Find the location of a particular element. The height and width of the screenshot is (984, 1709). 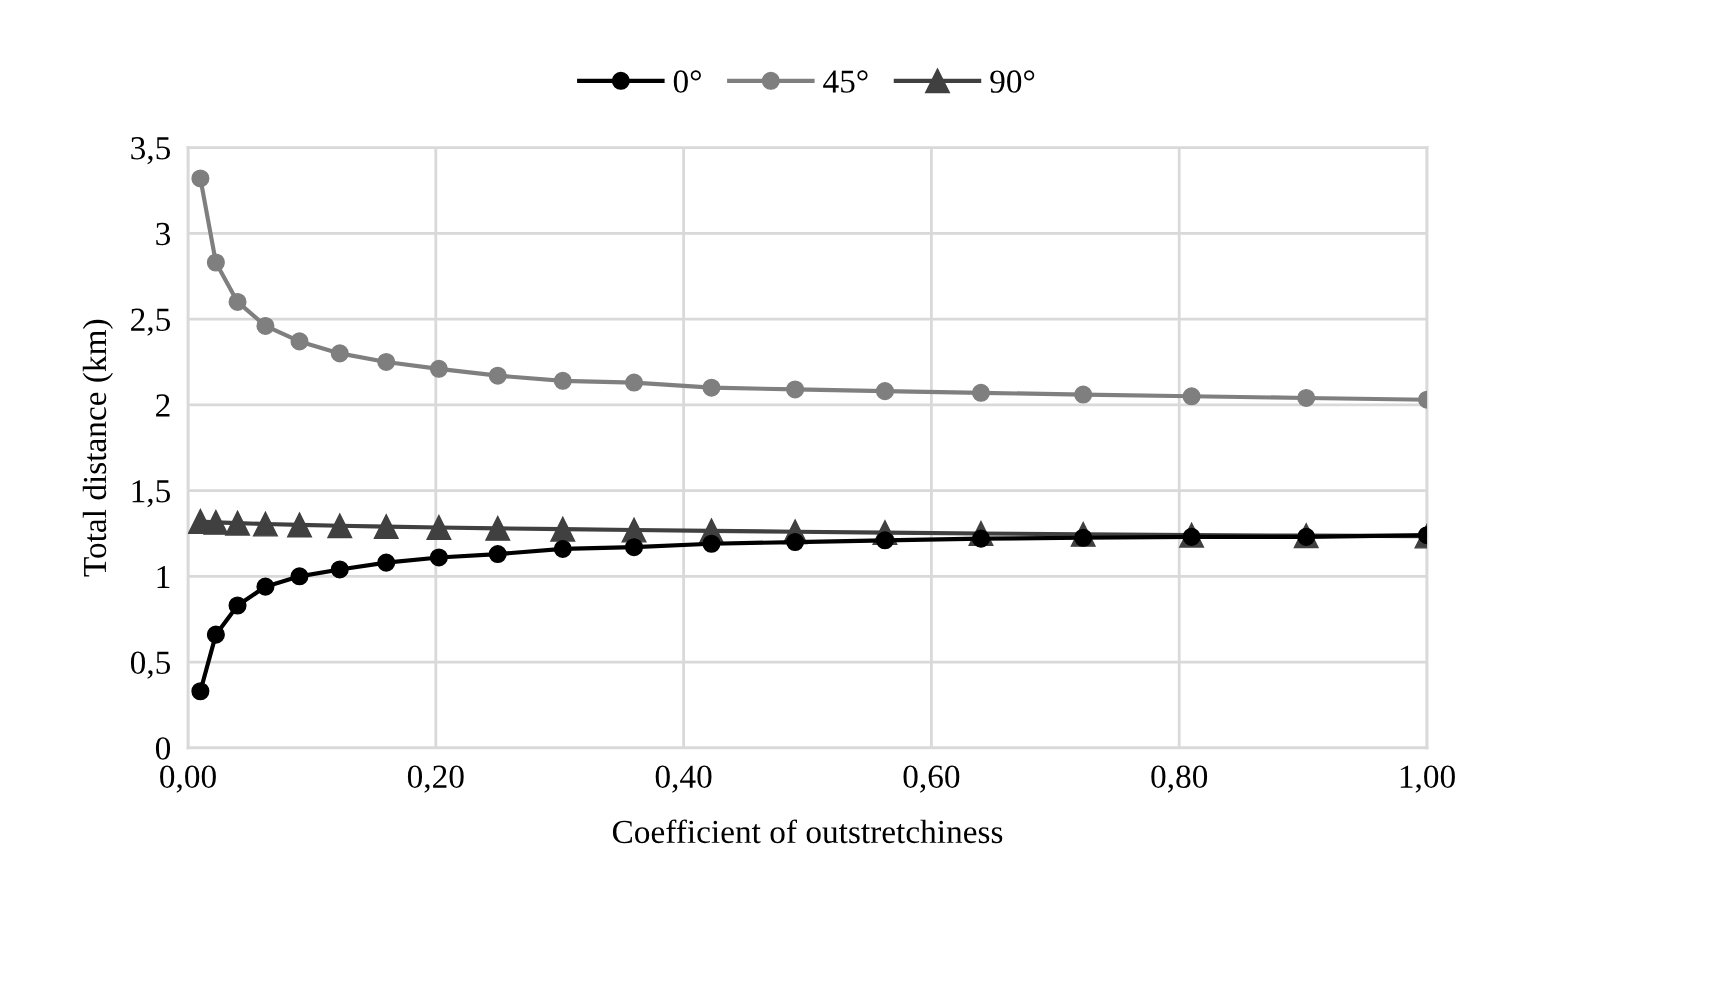

x-tick-label: 1,00 is located at coordinates (1427, 779).